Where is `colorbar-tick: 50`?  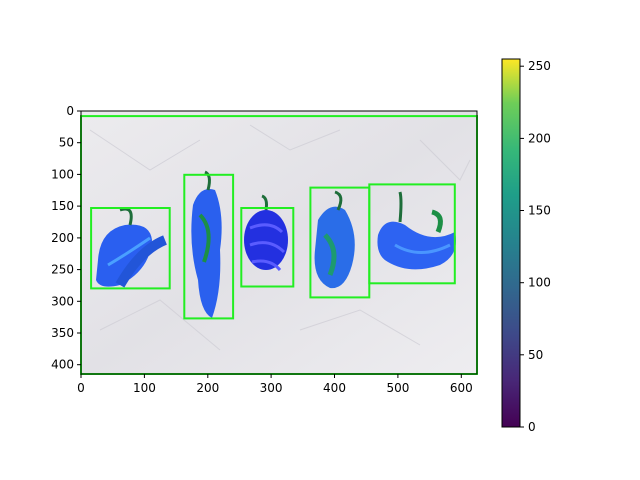 colorbar-tick: 50 is located at coordinates (531, 355).